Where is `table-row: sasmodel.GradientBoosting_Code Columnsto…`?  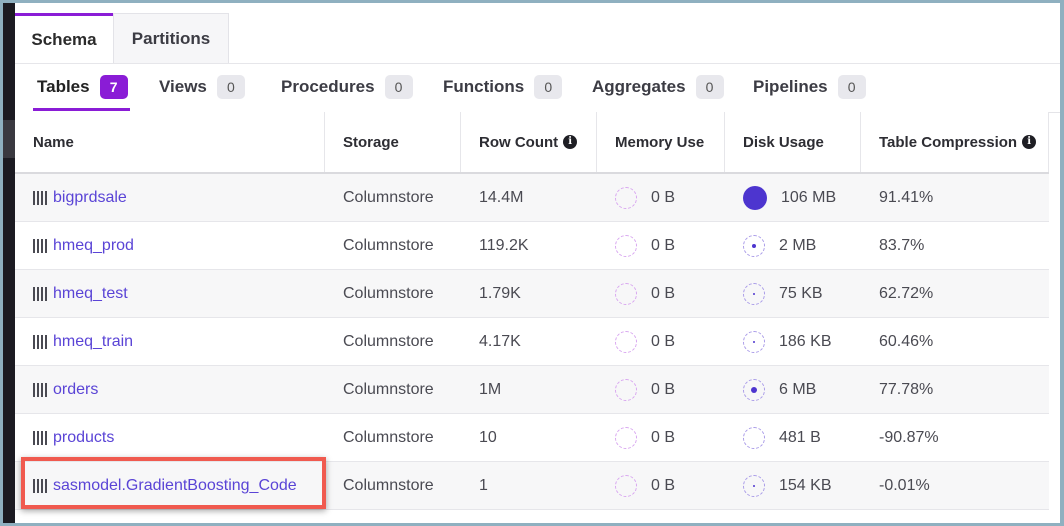
table-row: sasmodel.GradientBoosting_Code Columnsto… is located at coordinates (532, 486).